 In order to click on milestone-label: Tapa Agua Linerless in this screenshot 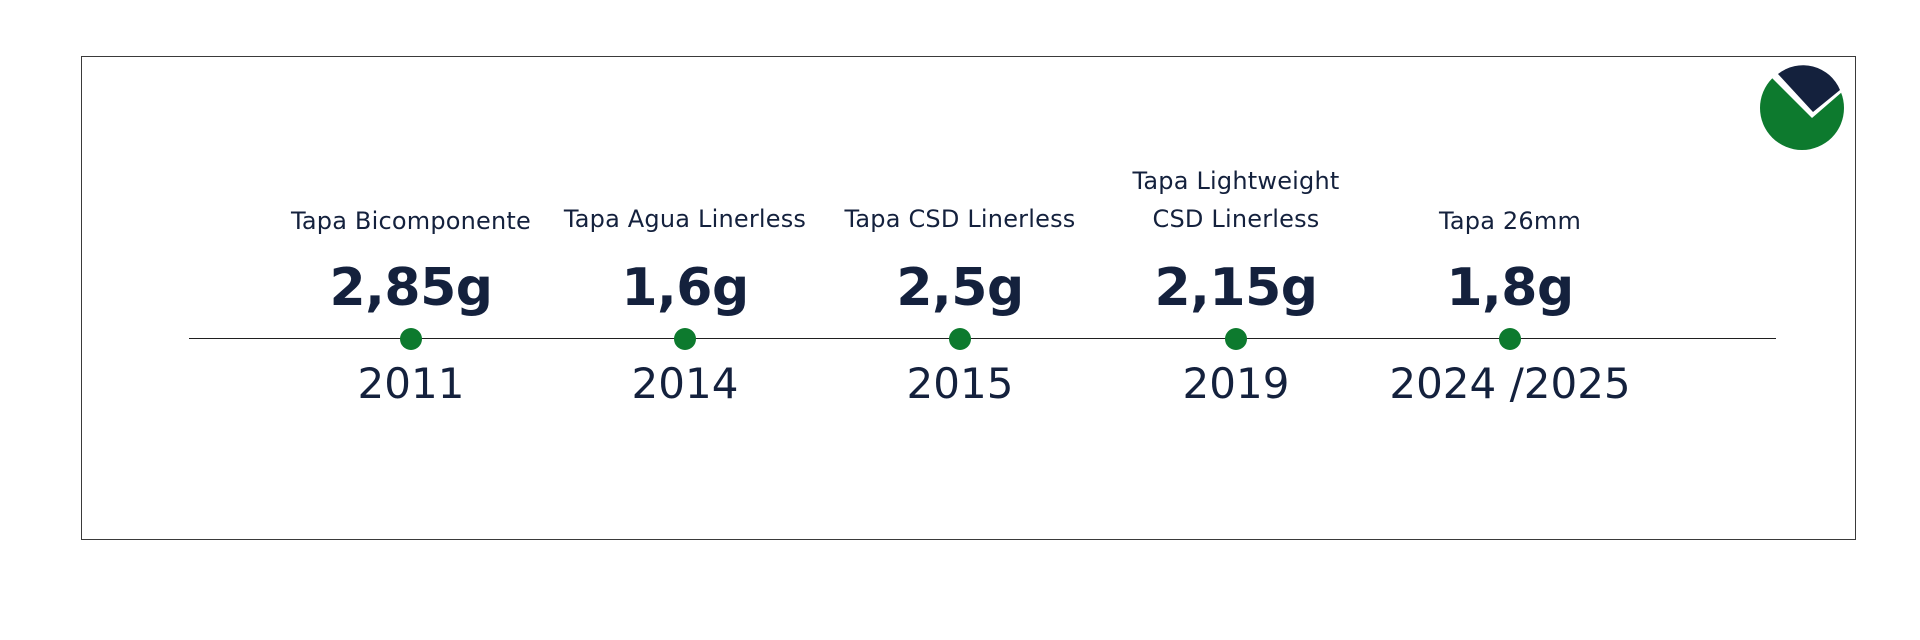, I will do `click(685, 219)`.